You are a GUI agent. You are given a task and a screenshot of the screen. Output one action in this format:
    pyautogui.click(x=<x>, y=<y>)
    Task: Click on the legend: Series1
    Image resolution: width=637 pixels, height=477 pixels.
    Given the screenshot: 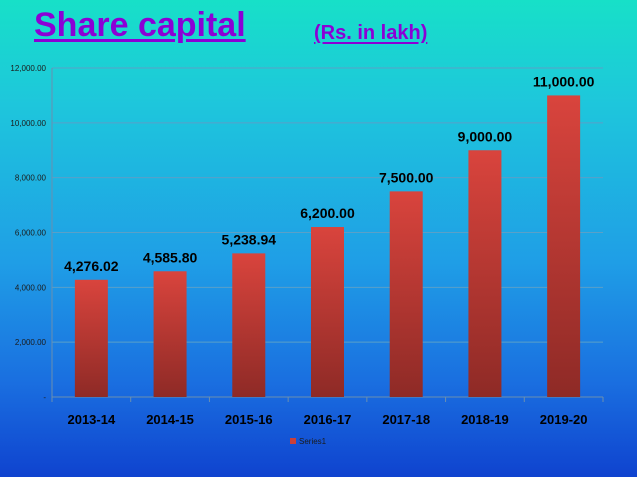 What is the action you would take?
    pyautogui.click(x=308, y=441)
    